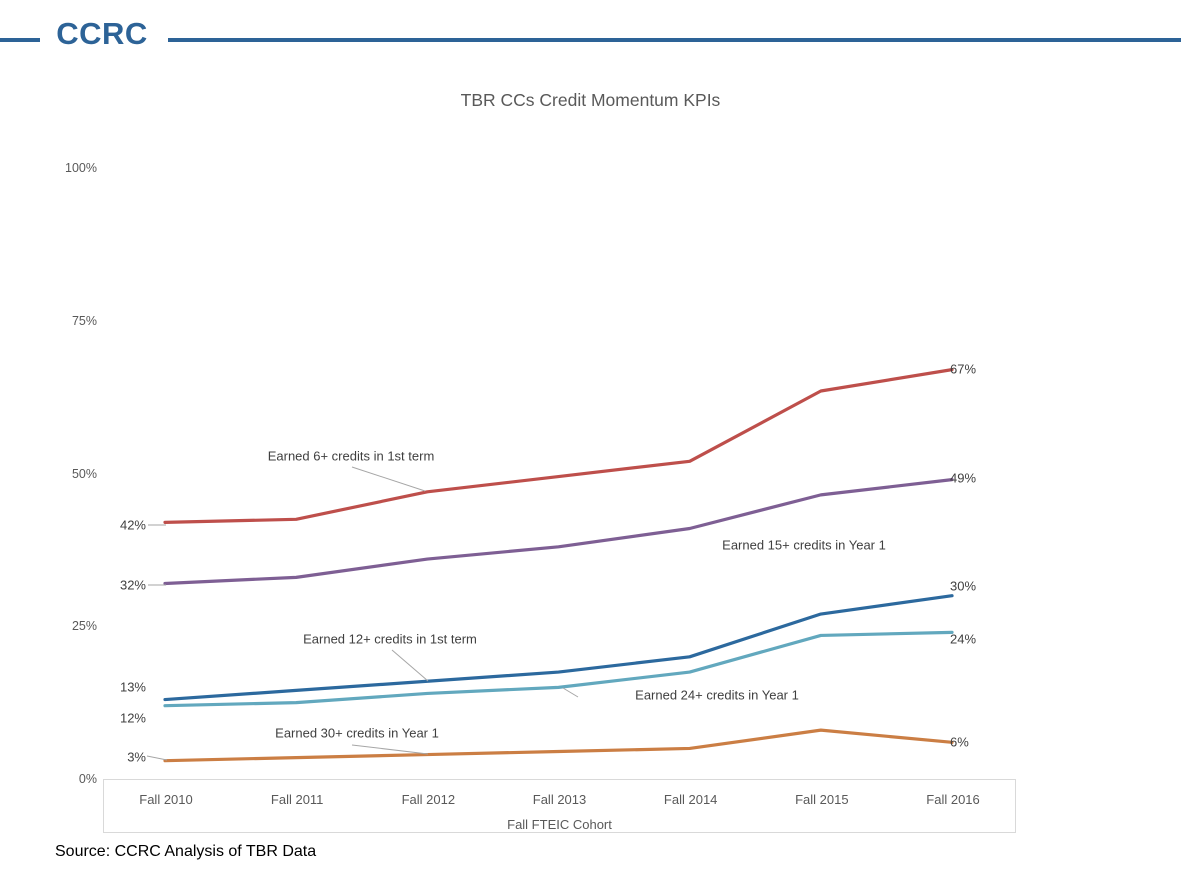 This screenshot has width=1181, height=889. I want to click on x-category-fall-2014: Fall 2014, so click(690, 799).